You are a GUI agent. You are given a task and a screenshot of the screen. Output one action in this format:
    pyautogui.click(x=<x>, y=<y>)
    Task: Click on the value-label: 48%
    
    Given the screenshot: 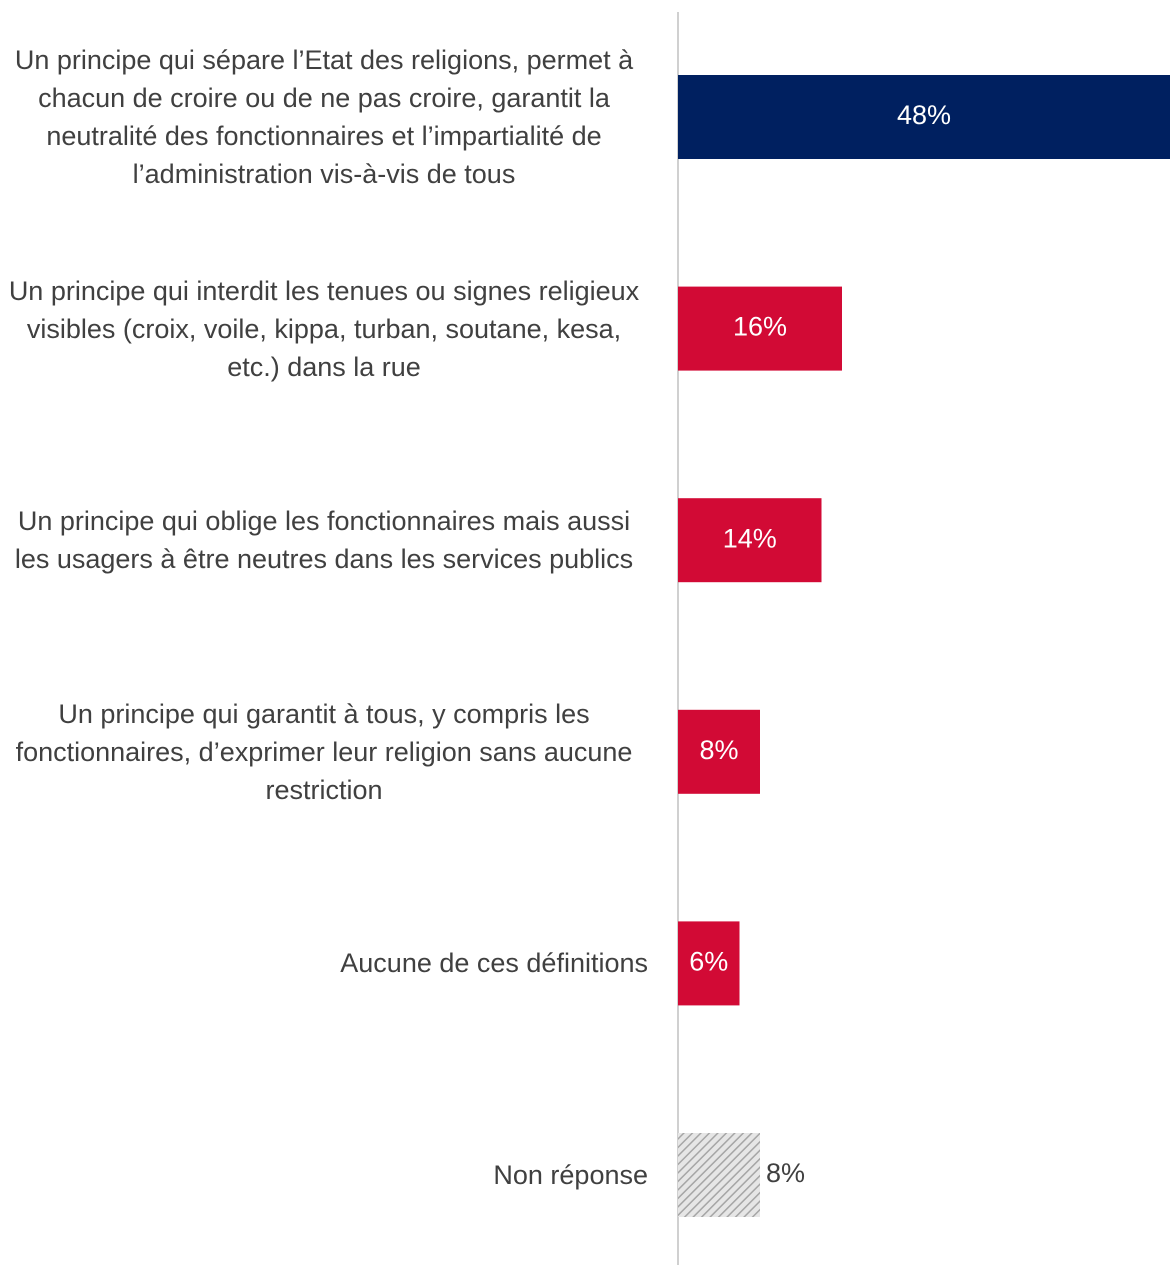 What is the action you would take?
    pyautogui.click(x=924, y=115)
    